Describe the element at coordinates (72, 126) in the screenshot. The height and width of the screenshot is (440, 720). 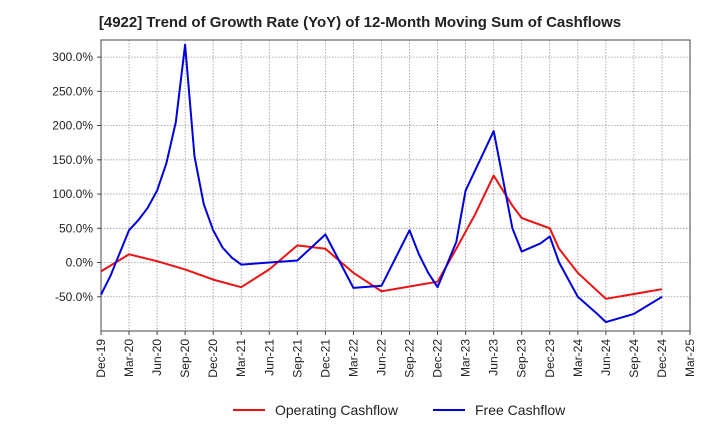
I see `y-tick-label: 200.0%` at that location.